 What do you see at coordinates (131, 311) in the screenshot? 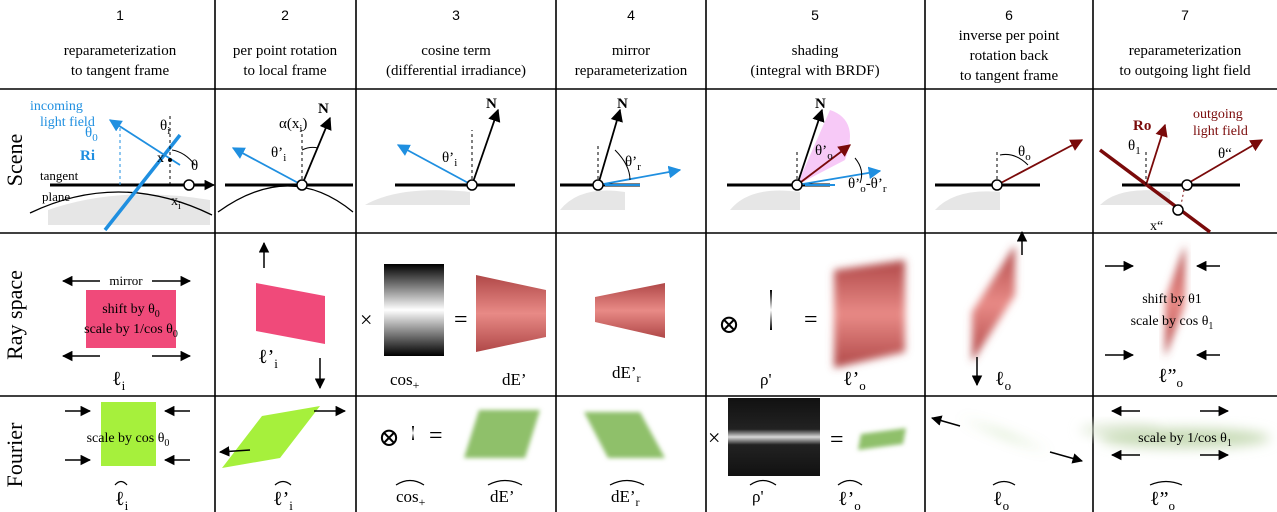
I see `shift-label: shift by θ0` at bounding box center [131, 311].